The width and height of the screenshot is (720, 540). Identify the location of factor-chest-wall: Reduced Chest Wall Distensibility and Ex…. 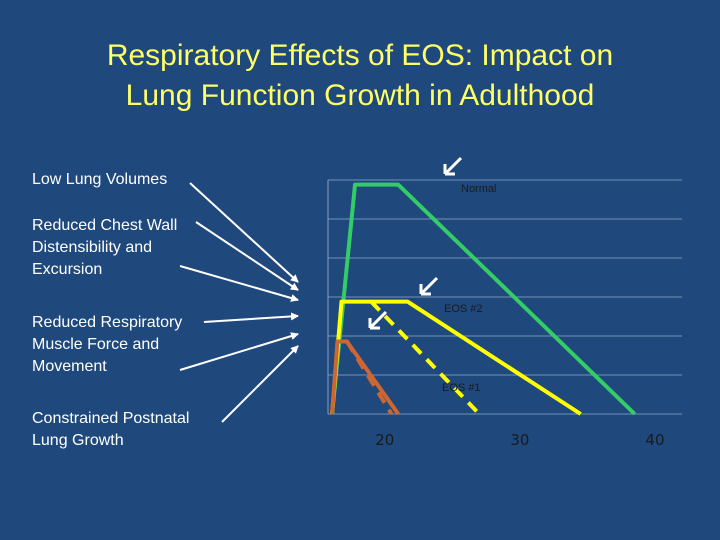
(104, 248).